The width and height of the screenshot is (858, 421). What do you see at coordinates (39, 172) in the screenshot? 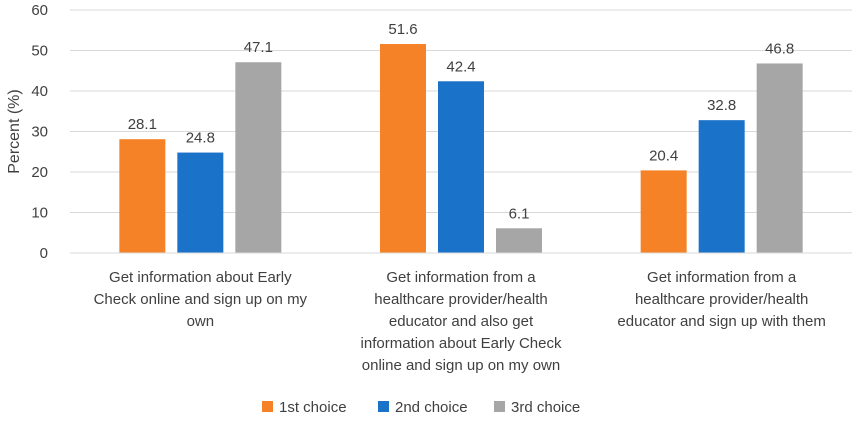
I see `y-tick-label: 20` at bounding box center [39, 172].